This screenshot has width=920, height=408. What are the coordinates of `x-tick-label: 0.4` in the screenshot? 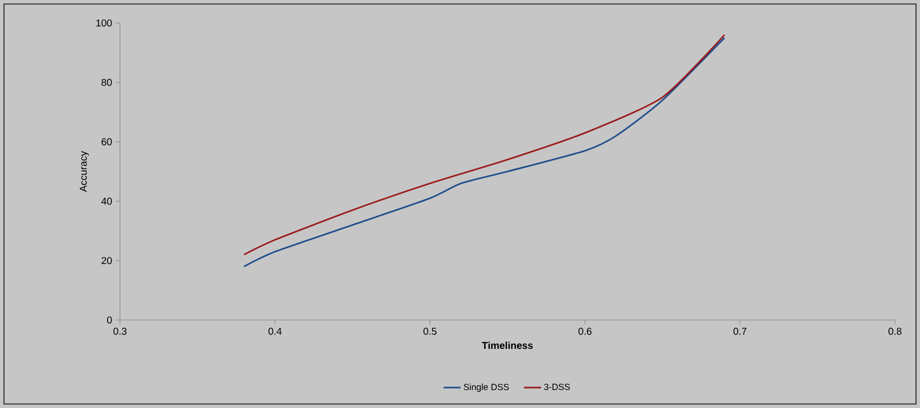 It's located at (275, 331).